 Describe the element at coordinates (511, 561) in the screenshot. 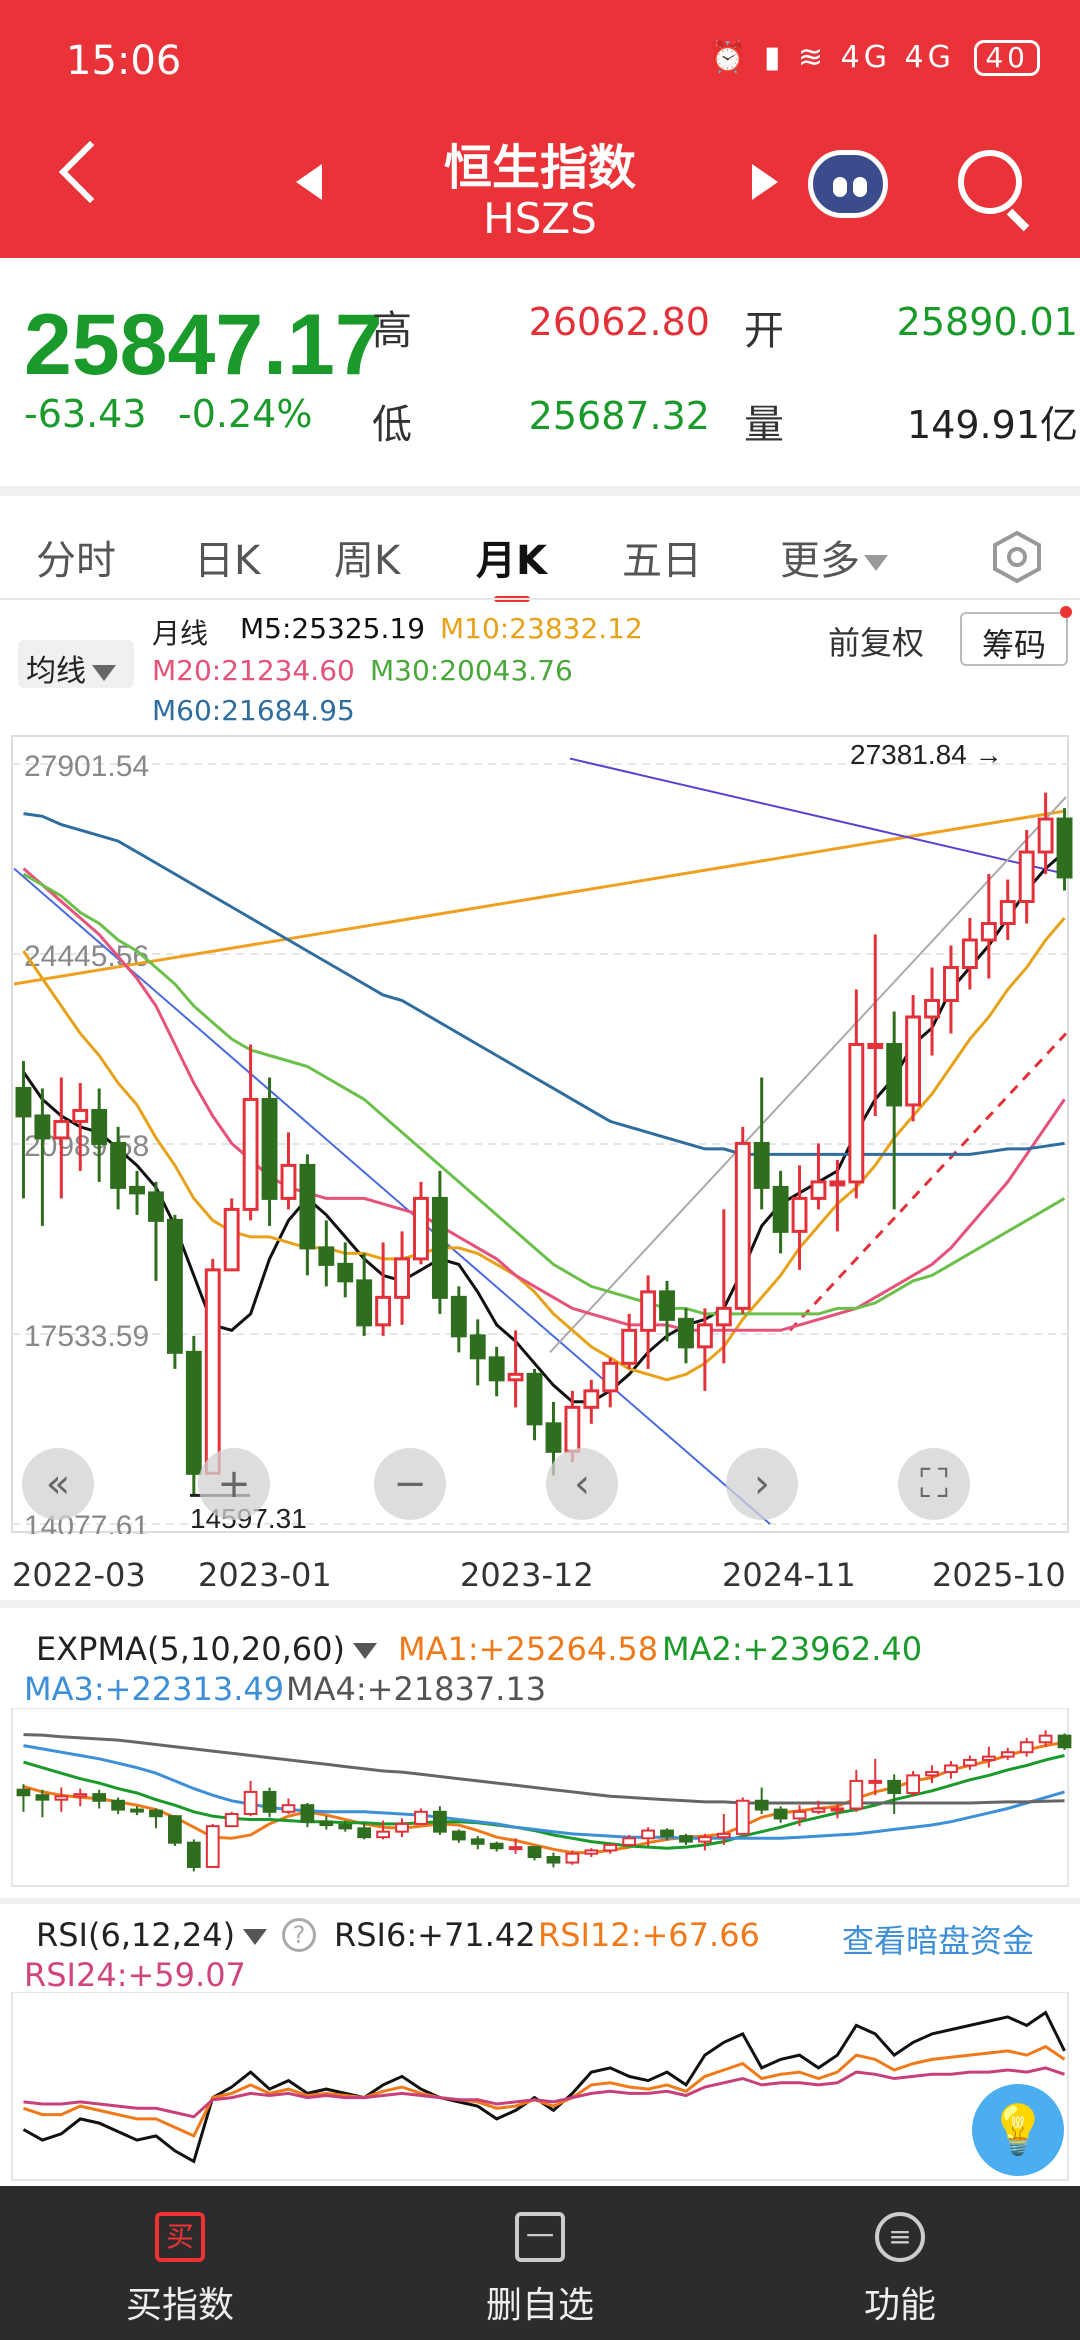

I see `tab-monthly-k: 月K` at that location.